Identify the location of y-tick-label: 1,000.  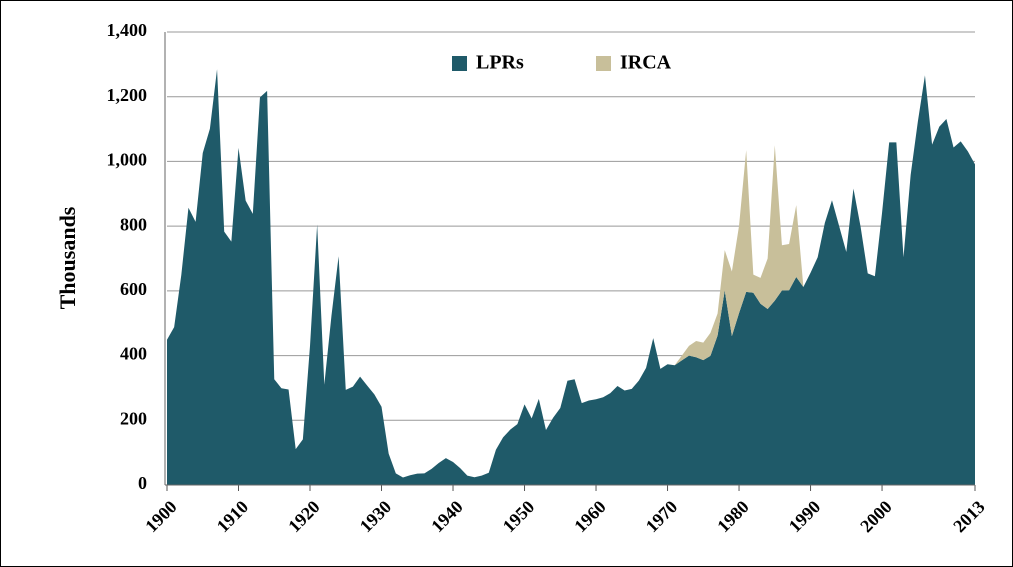
(127, 160).